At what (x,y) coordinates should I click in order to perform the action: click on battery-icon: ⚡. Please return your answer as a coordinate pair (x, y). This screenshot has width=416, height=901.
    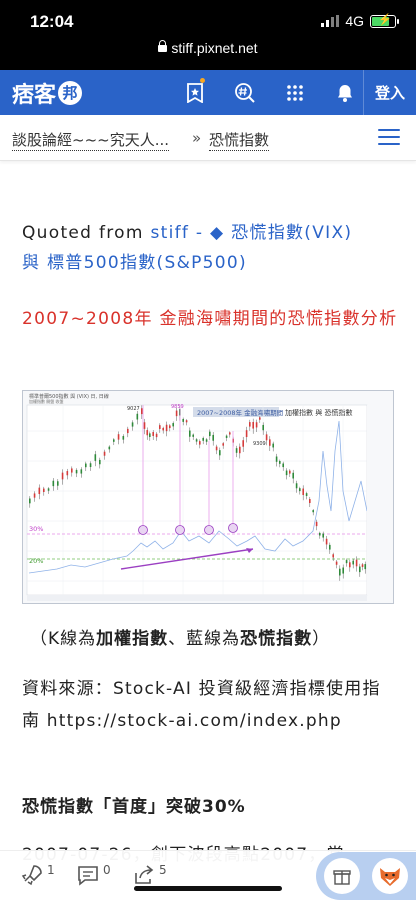
    Looking at the image, I should click on (384, 21).